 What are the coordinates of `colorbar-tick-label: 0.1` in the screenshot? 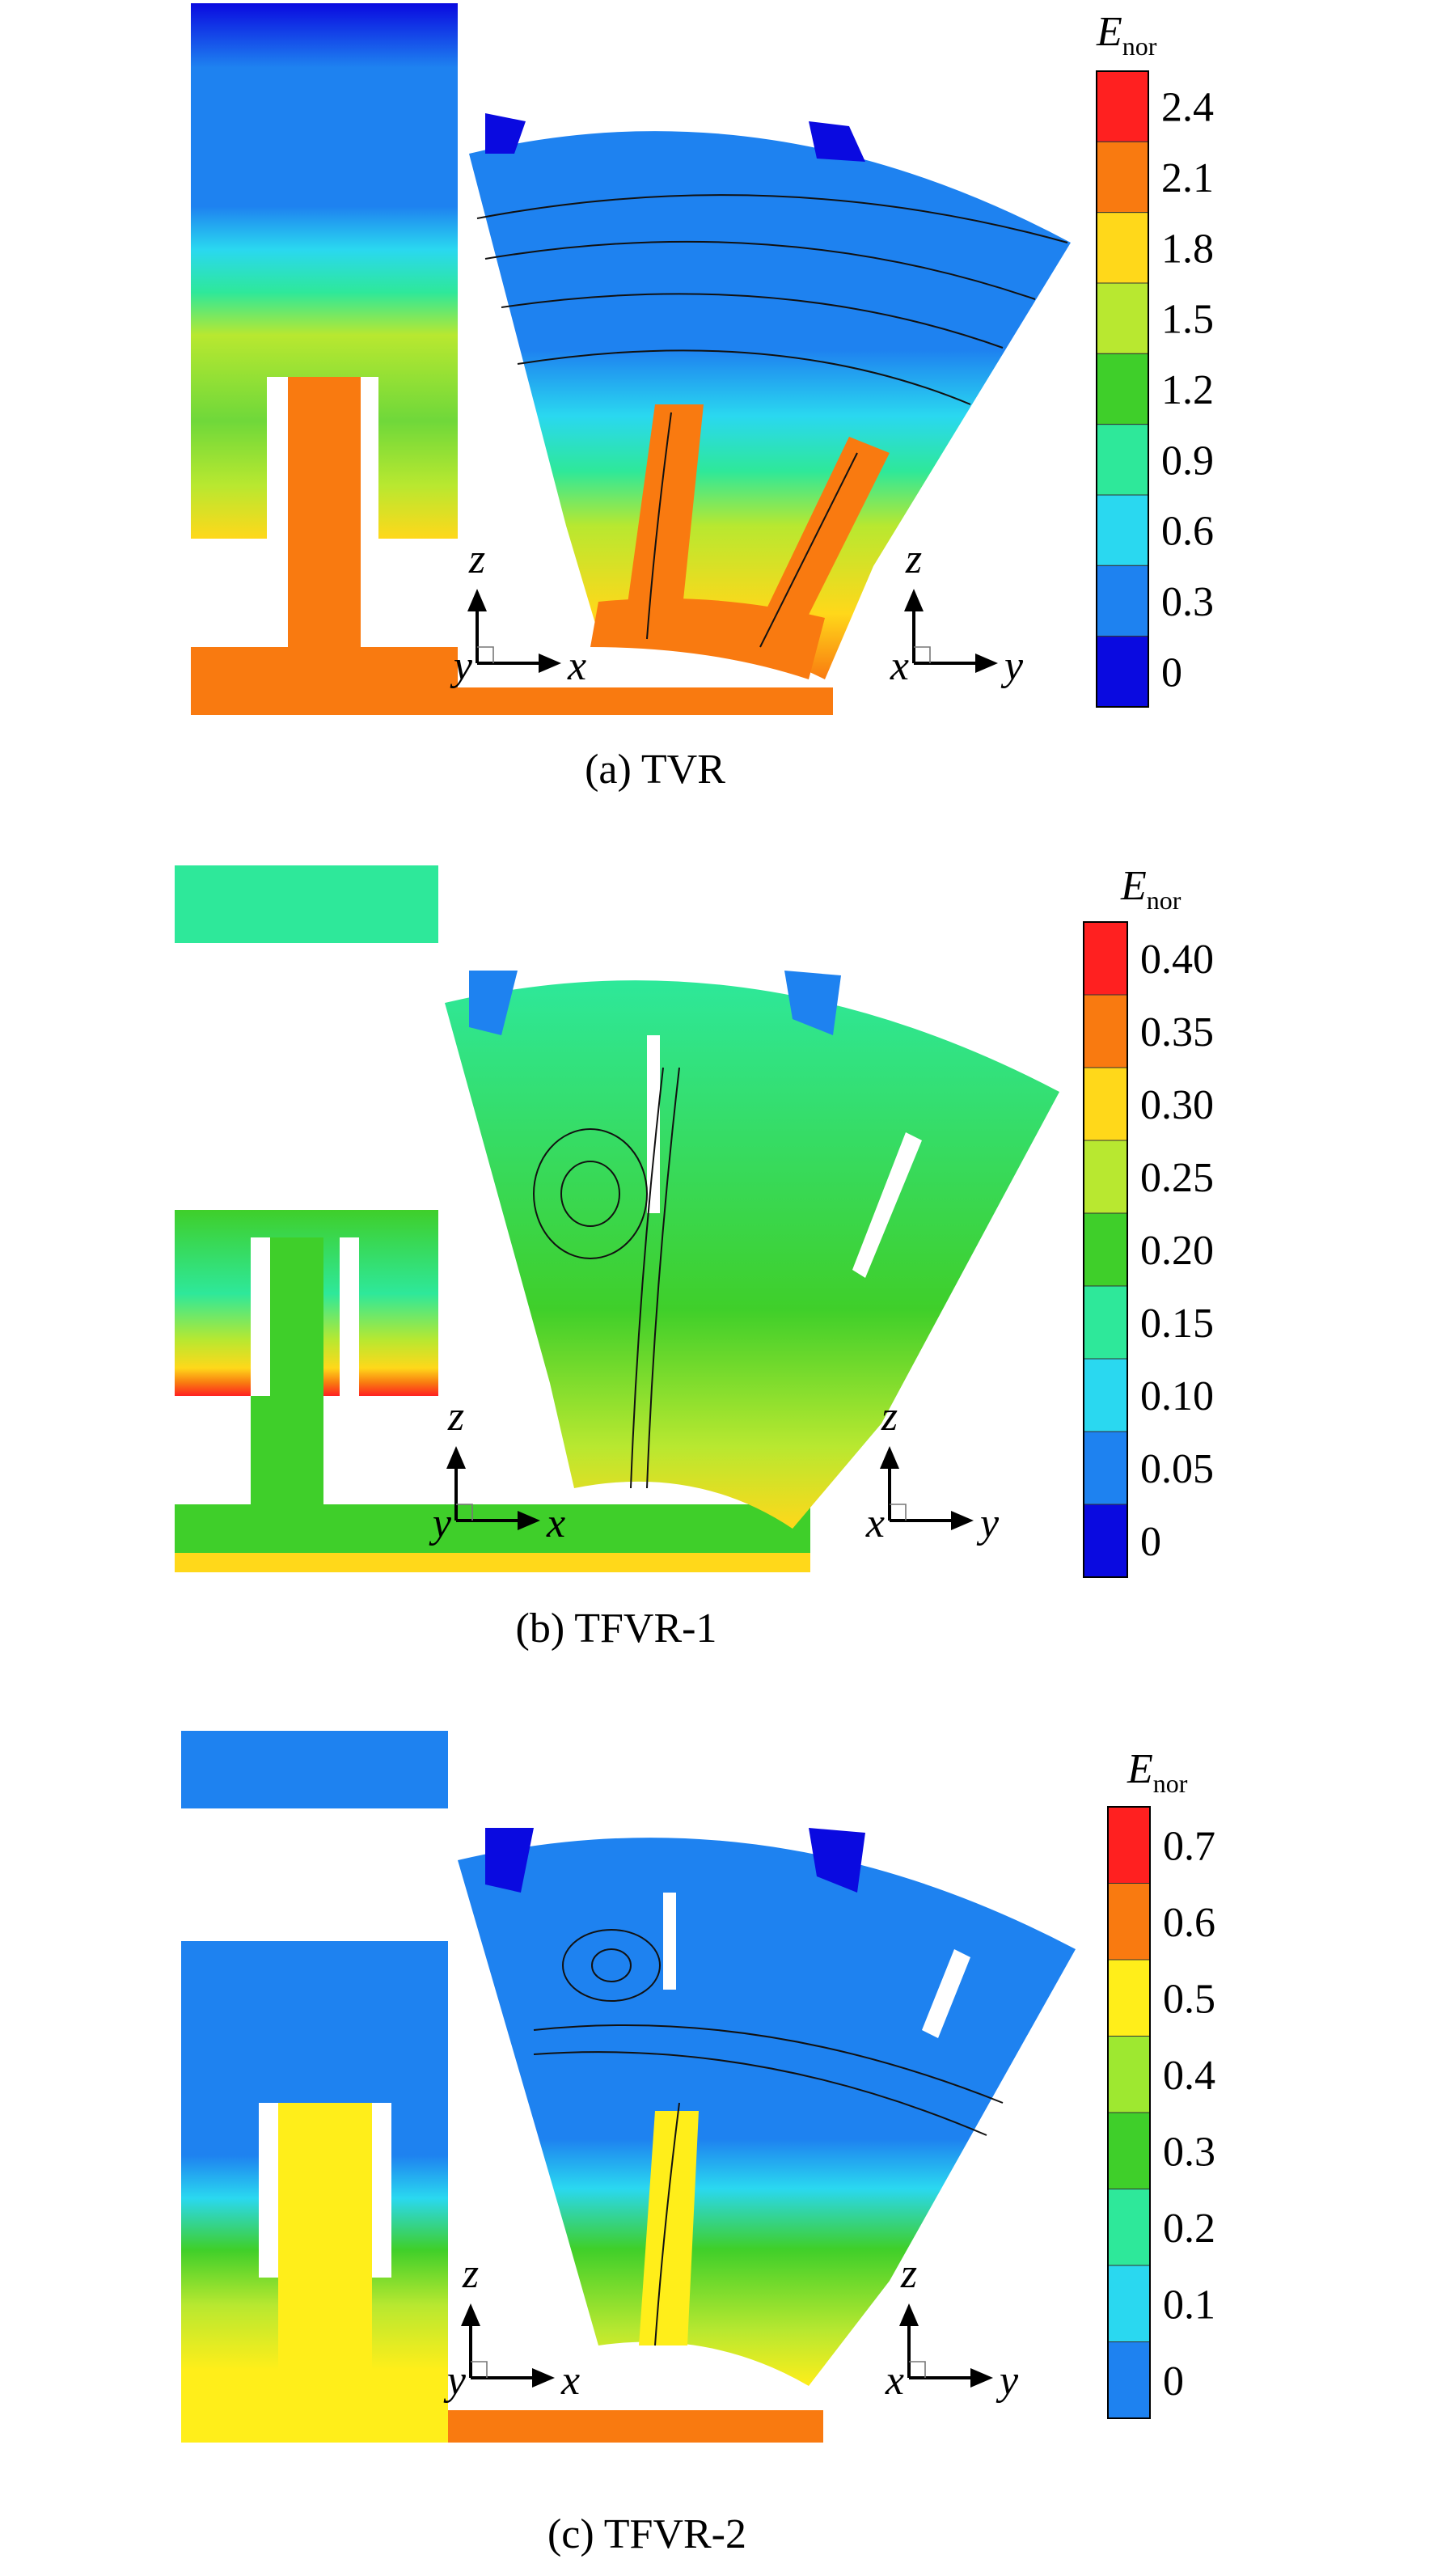 It's located at (1189, 2305).